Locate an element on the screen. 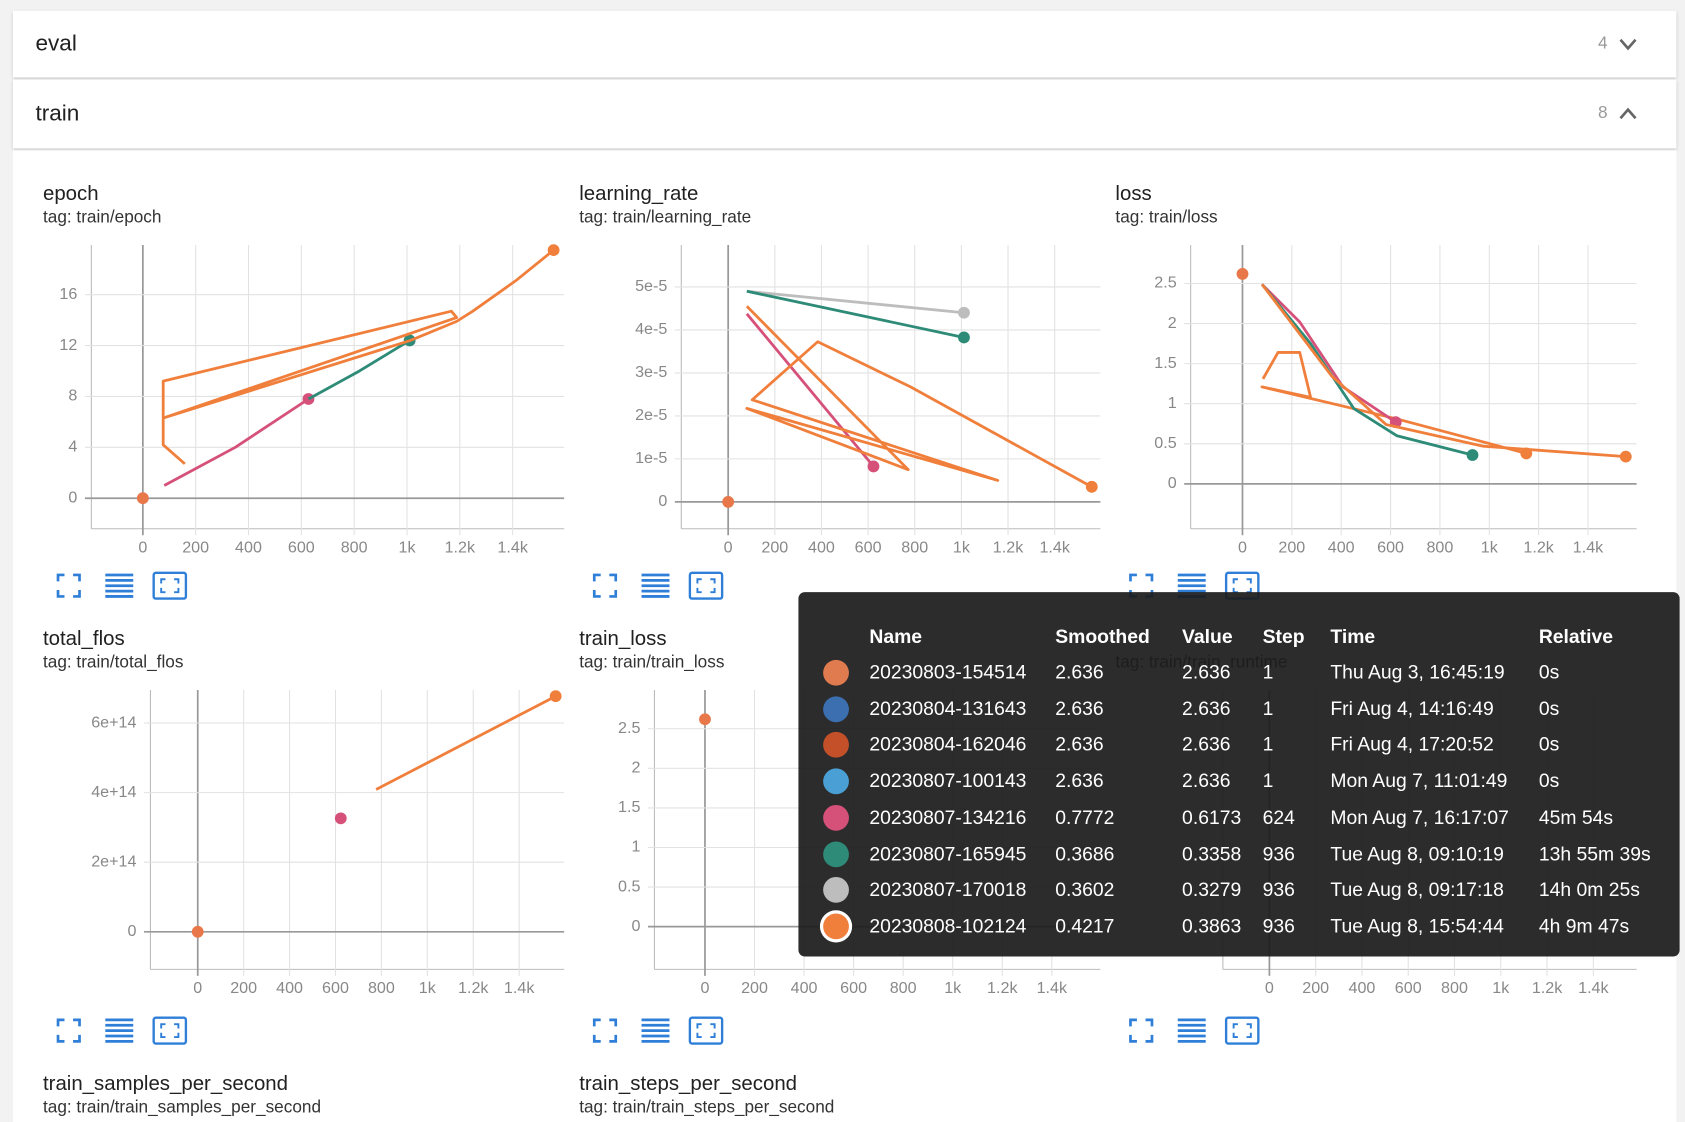  x-tick-label: 1.2k is located at coordinates (1002, 988).